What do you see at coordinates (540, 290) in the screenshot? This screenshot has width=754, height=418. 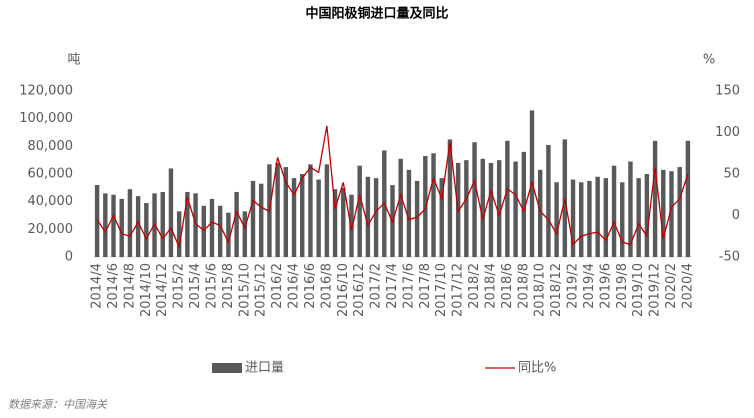 I see `x-tick-label: 2018/10` at bounding box center [540, 290].